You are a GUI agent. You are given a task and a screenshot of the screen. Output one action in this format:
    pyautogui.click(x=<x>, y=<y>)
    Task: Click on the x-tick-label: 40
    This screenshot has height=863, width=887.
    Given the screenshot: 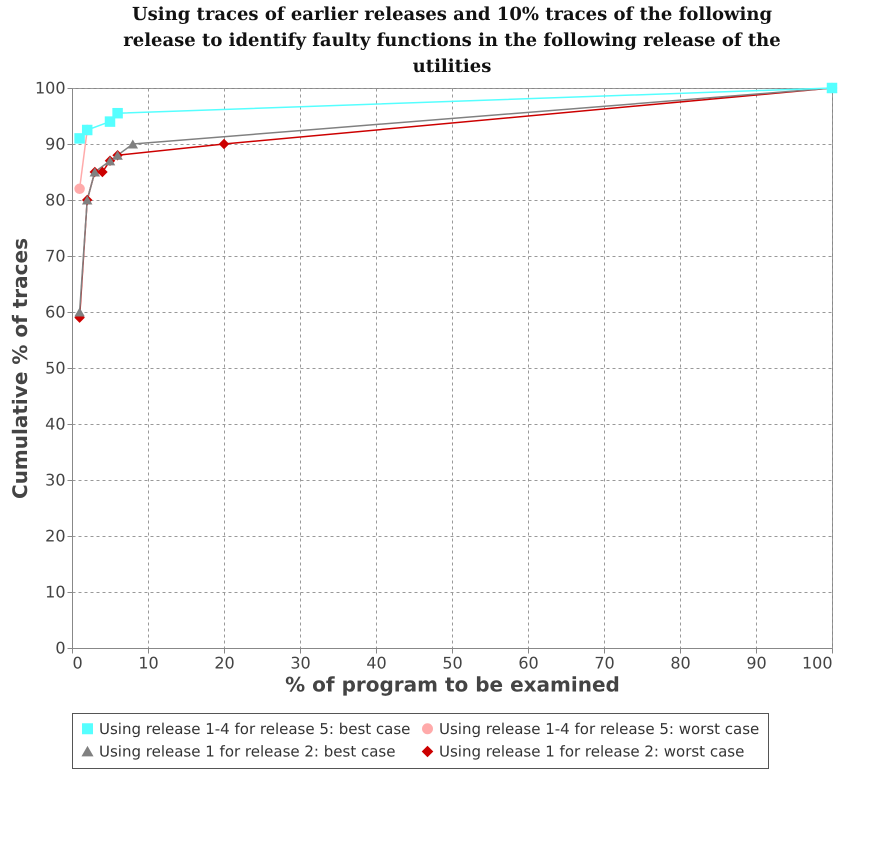 What is the action you would take?
    pyautogui.click(x=376, y=663)
    